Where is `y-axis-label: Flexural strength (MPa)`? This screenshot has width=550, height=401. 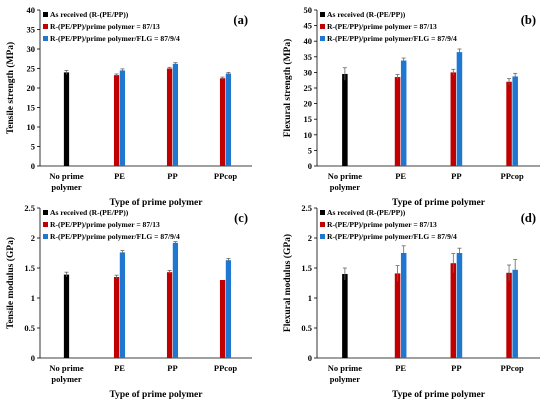
y-axis-label: Flexural strength (MPa) is located at coordinates (287, 88).